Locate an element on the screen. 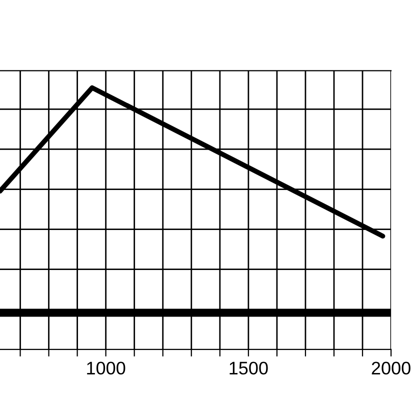 This screenshot has width=416, height=416. x-tick-label: 1000 is located at coordinates (106, 368).